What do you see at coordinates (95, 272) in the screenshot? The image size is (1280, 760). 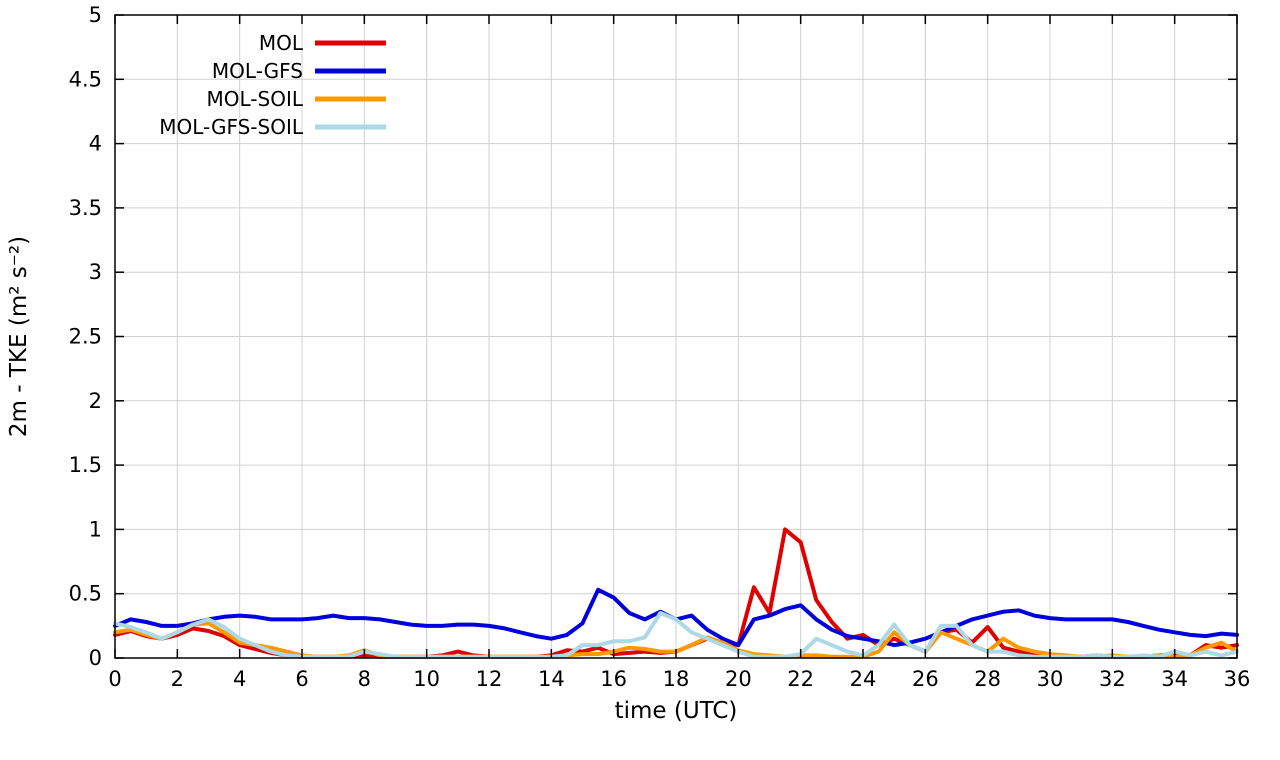 I see `svg-text: 3` at bounding box center [95, 272].